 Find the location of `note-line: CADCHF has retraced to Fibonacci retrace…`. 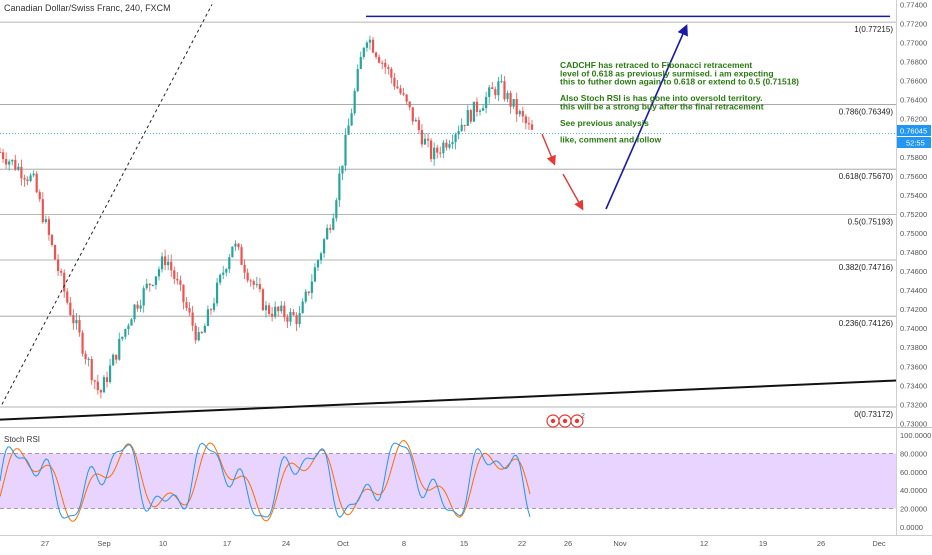

note-line: CADCHF has retraced to Fibonacci retrace… is located at coordinates (656, 65).